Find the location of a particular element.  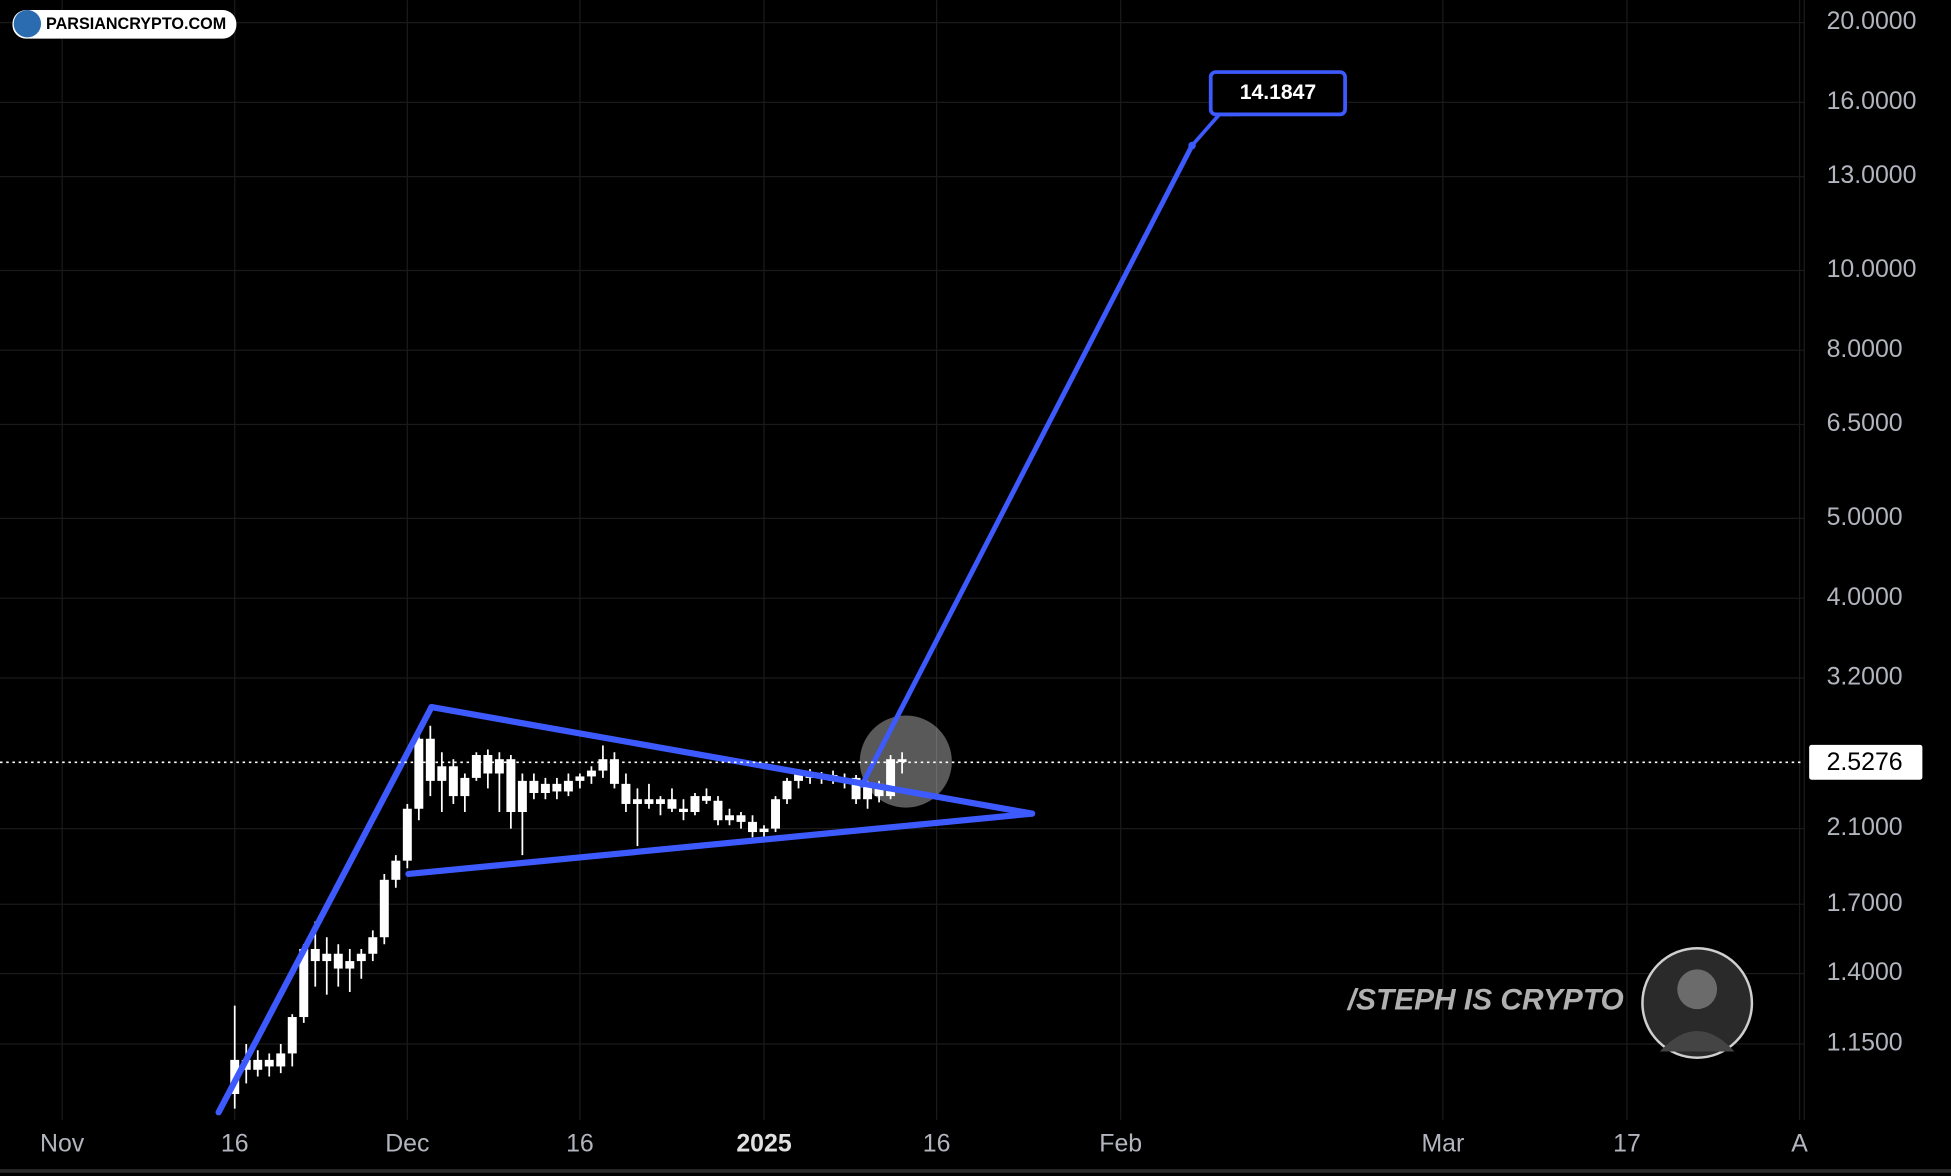

x-tick-label: Nov is located at coordinates (62, 1143).